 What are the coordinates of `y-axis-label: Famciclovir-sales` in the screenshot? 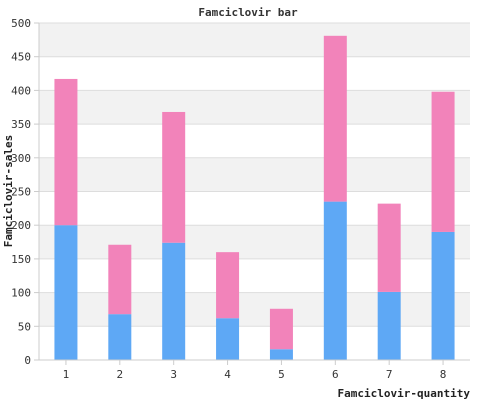 It's located at (8, 191).